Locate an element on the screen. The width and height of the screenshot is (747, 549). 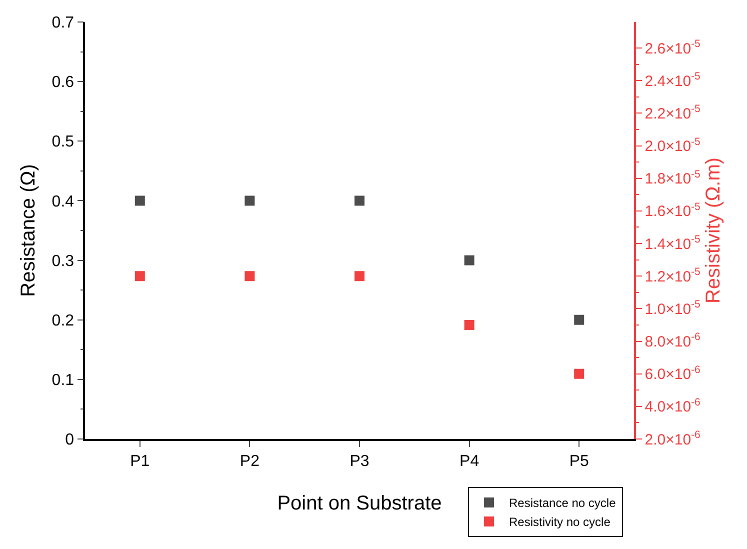
x-tick-label: P1 is located at coordinates (140, 461).